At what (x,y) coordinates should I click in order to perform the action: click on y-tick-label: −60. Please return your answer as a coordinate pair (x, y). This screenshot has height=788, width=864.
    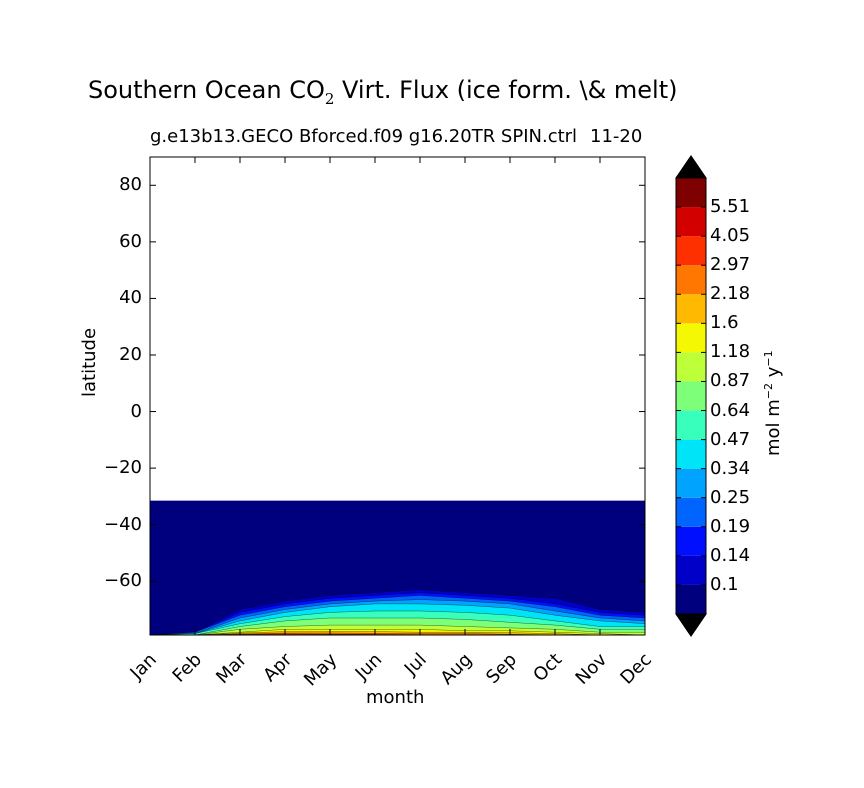
    Looking at the image, I should click on (123, 581).